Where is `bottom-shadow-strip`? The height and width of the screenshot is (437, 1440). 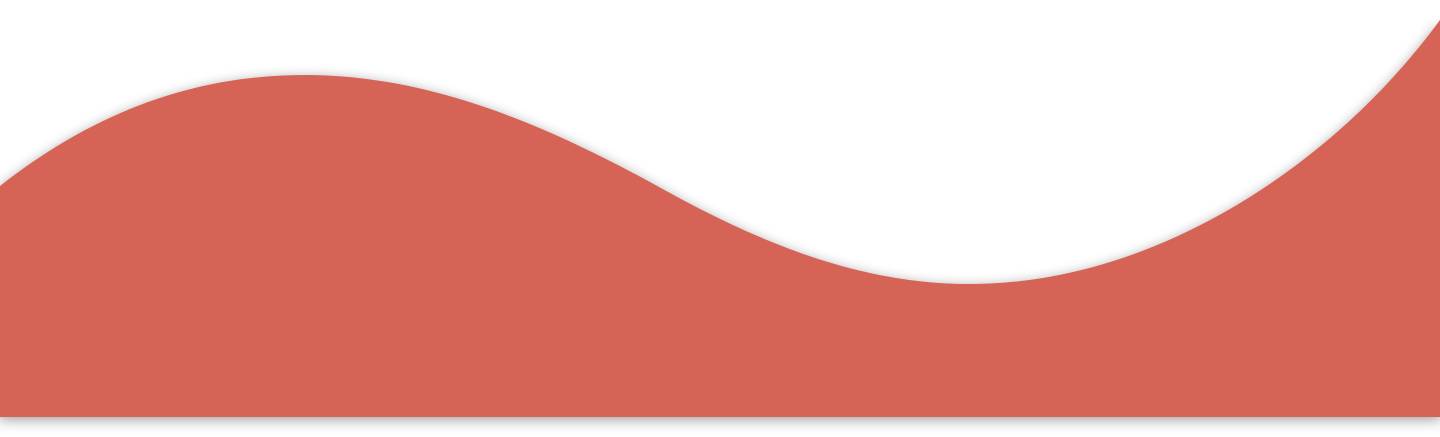 bottom-shadow-strip is located at coordinates (720, 427).